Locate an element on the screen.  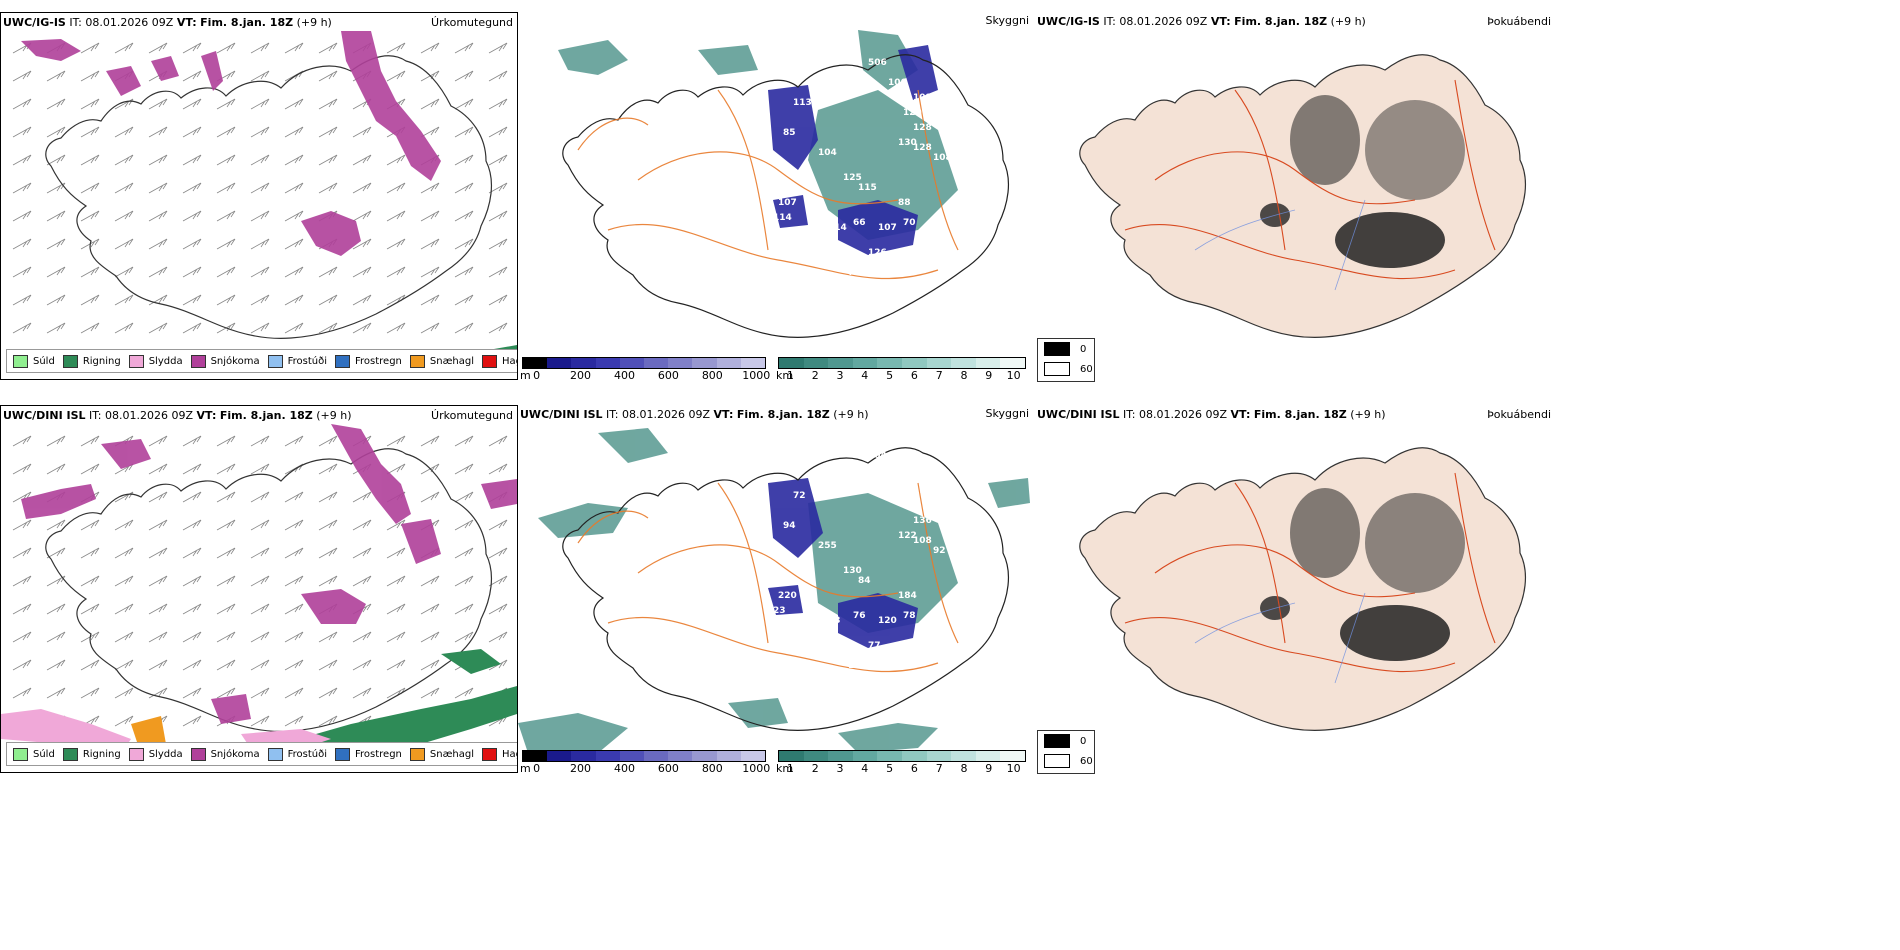
cloud-base-label: 93 is located at coordinates (894, 476).